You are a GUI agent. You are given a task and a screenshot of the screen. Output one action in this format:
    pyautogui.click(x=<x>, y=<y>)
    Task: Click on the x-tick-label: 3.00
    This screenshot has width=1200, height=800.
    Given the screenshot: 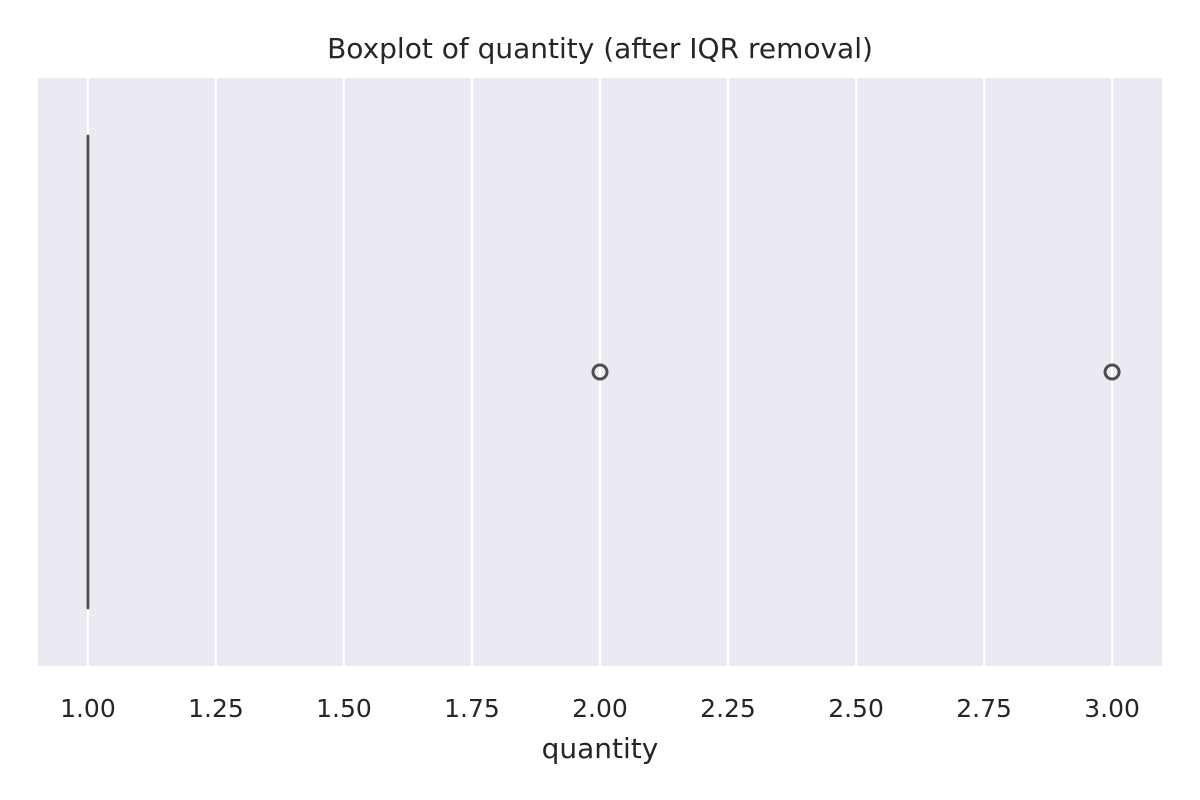 What is the action you would take?
    pyautogui.click(x=1112, y=708)
    